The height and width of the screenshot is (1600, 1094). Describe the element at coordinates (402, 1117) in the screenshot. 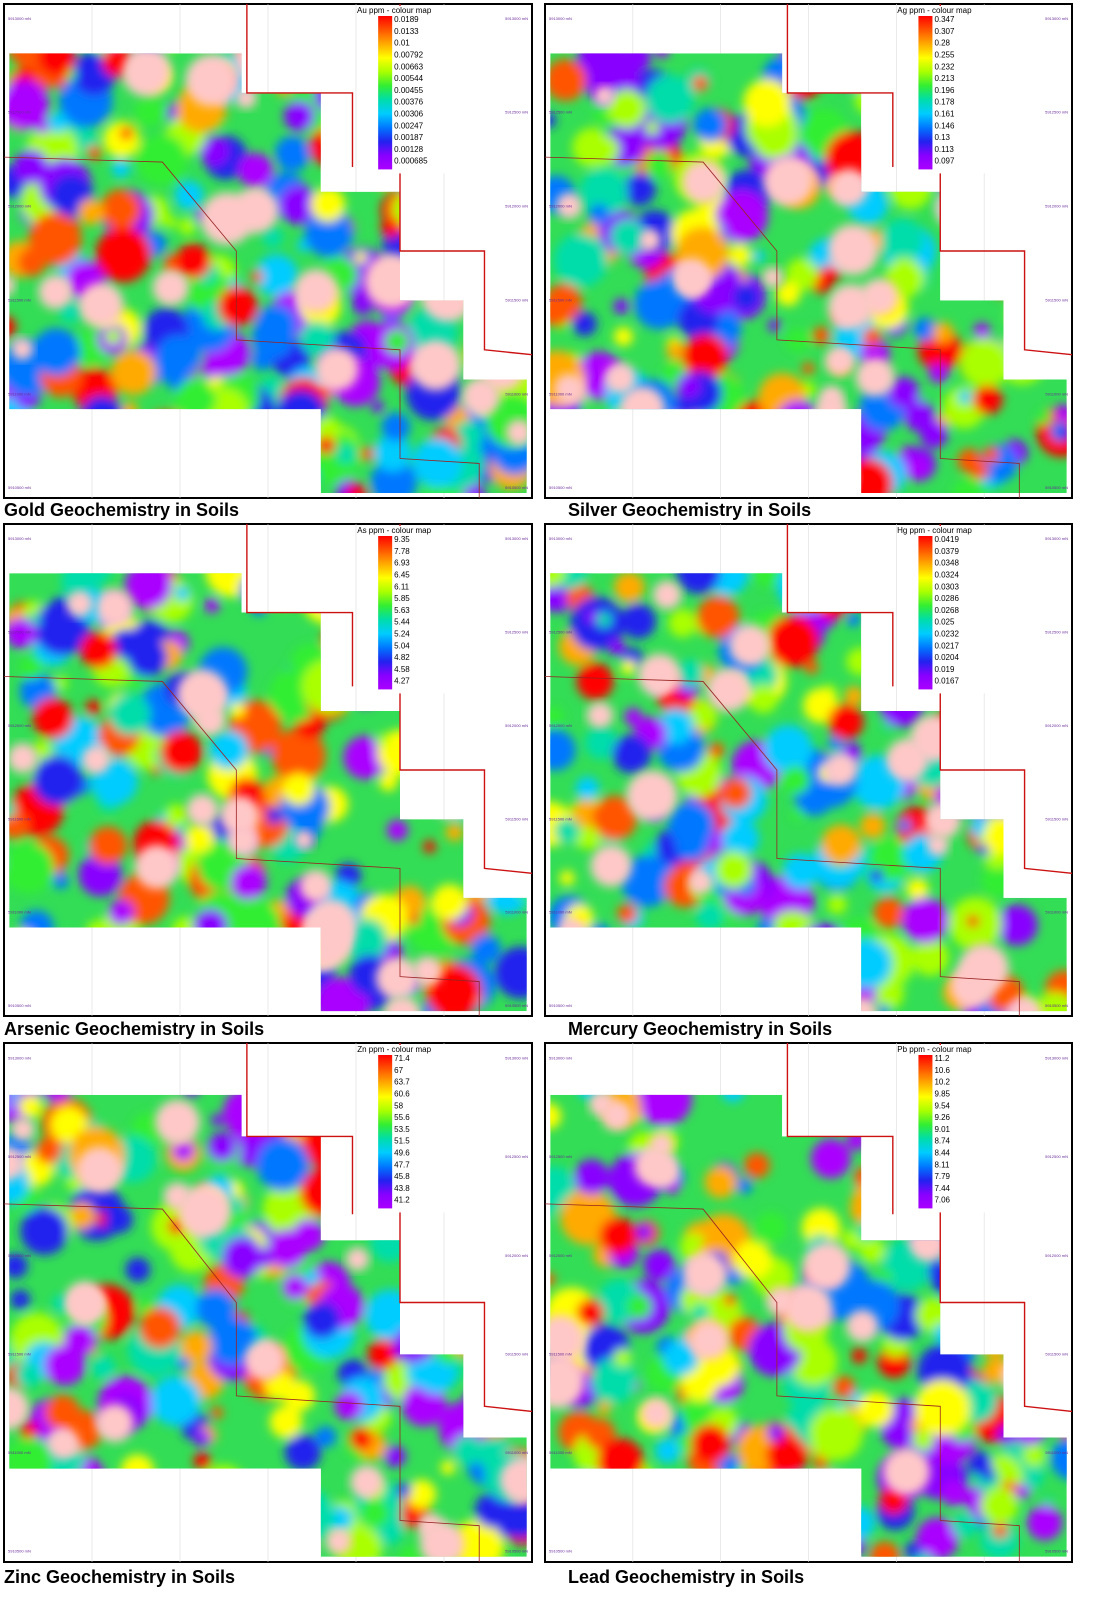

I see `legend-label: 55.6` at that location.